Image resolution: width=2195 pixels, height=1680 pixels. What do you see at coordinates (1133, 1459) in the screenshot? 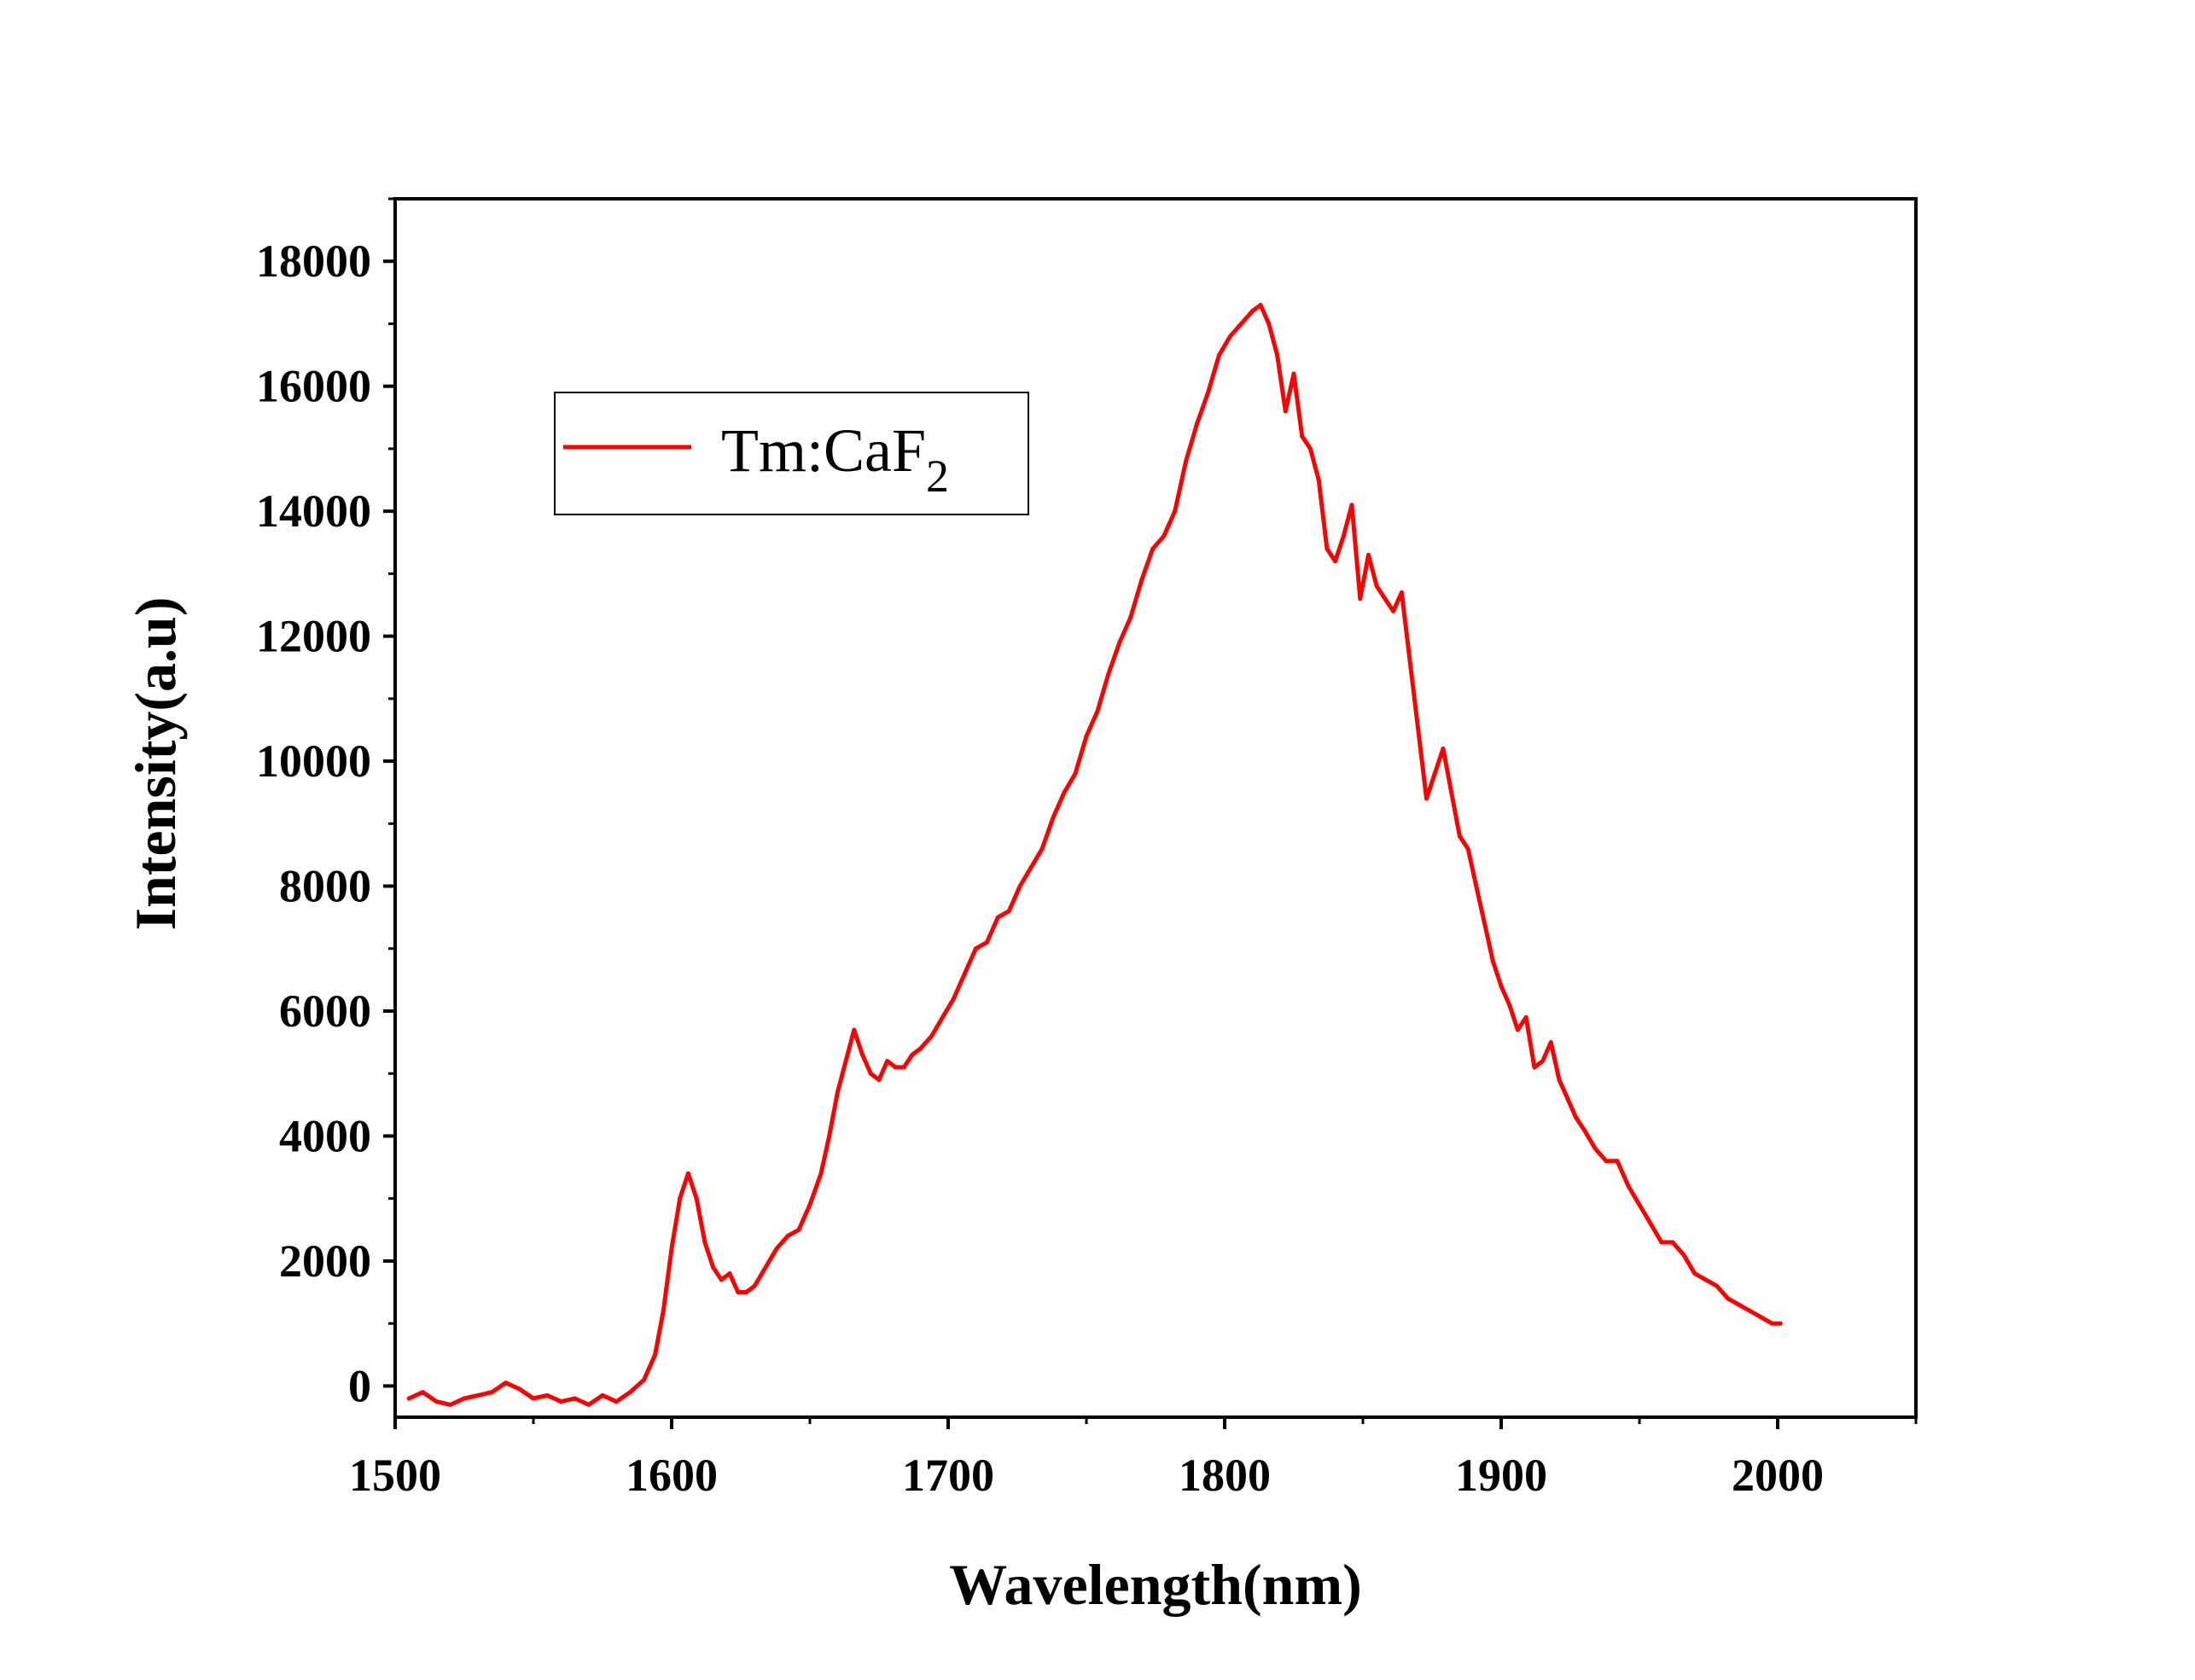
I see `x-axis: 1500 1600 1700 1800 1900 2000` at bounding box center [1133, 1459].